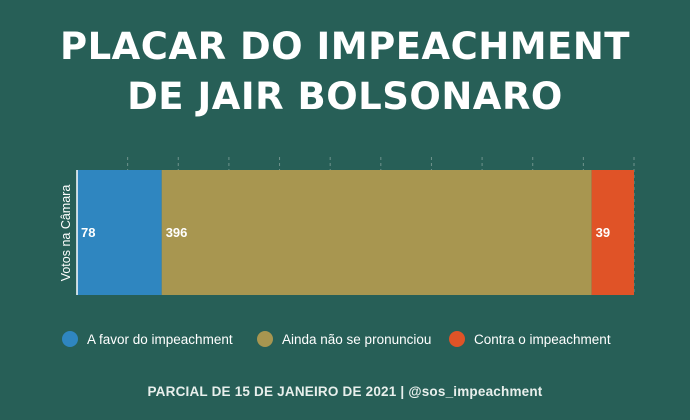  Describe the element at coordinates (345, 232) in the screenshot. I see `data-labels: 78 396 39` at that location.